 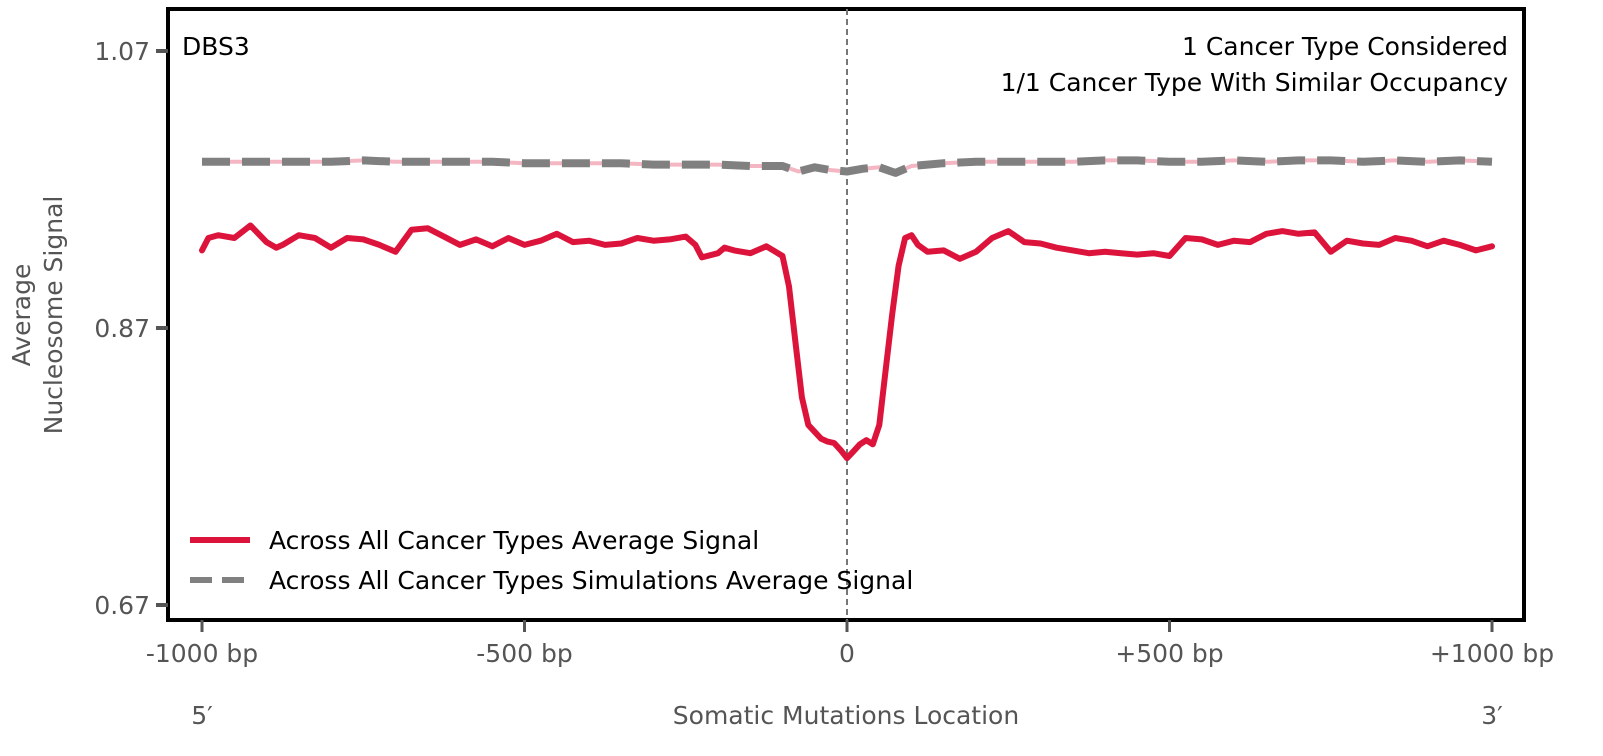 I want to click on annotation-cancer-types-considered: 1 Cancer Type Considered, so click(x=1345, y=46).